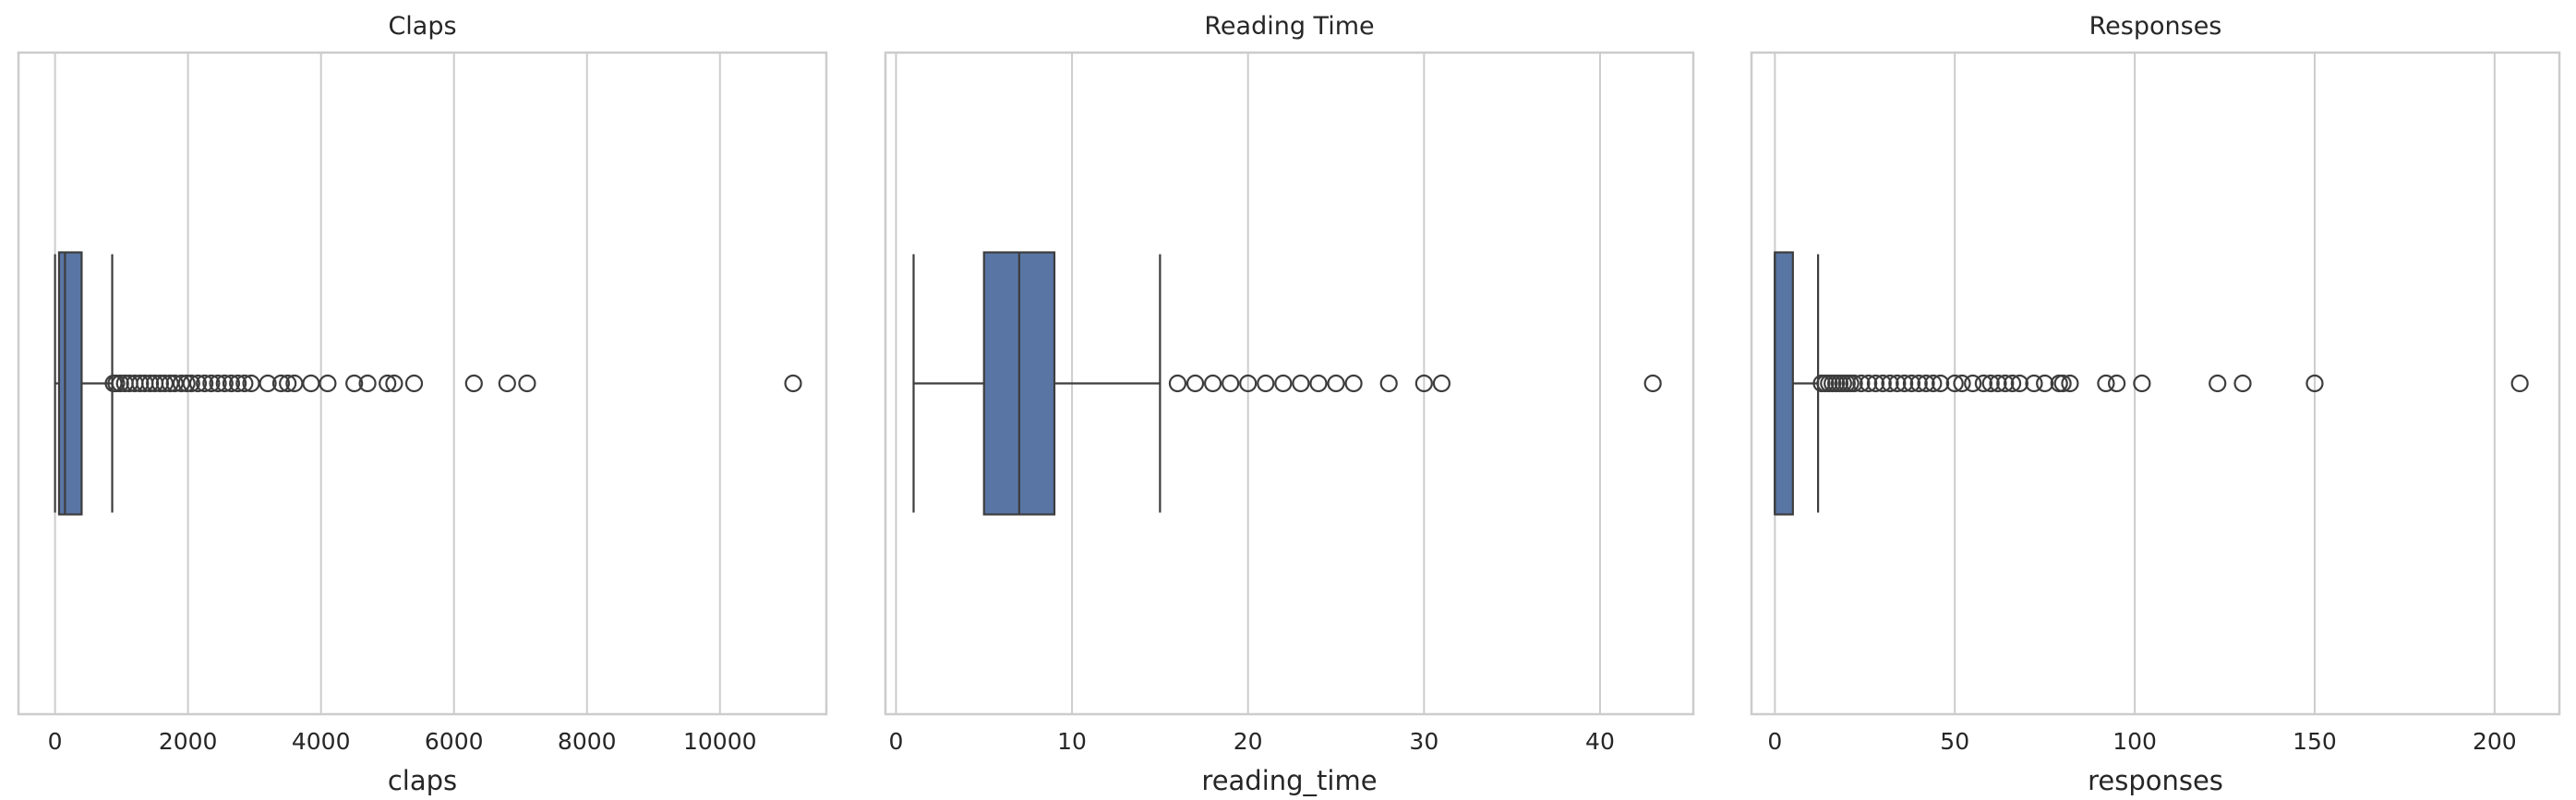 The width and height of the screenshot is (2576, 800). What do you see at coordinates (1289, 780) in the screenshot?
I see `x-axis-label: reading_time` at bounding box center [1289, 780].